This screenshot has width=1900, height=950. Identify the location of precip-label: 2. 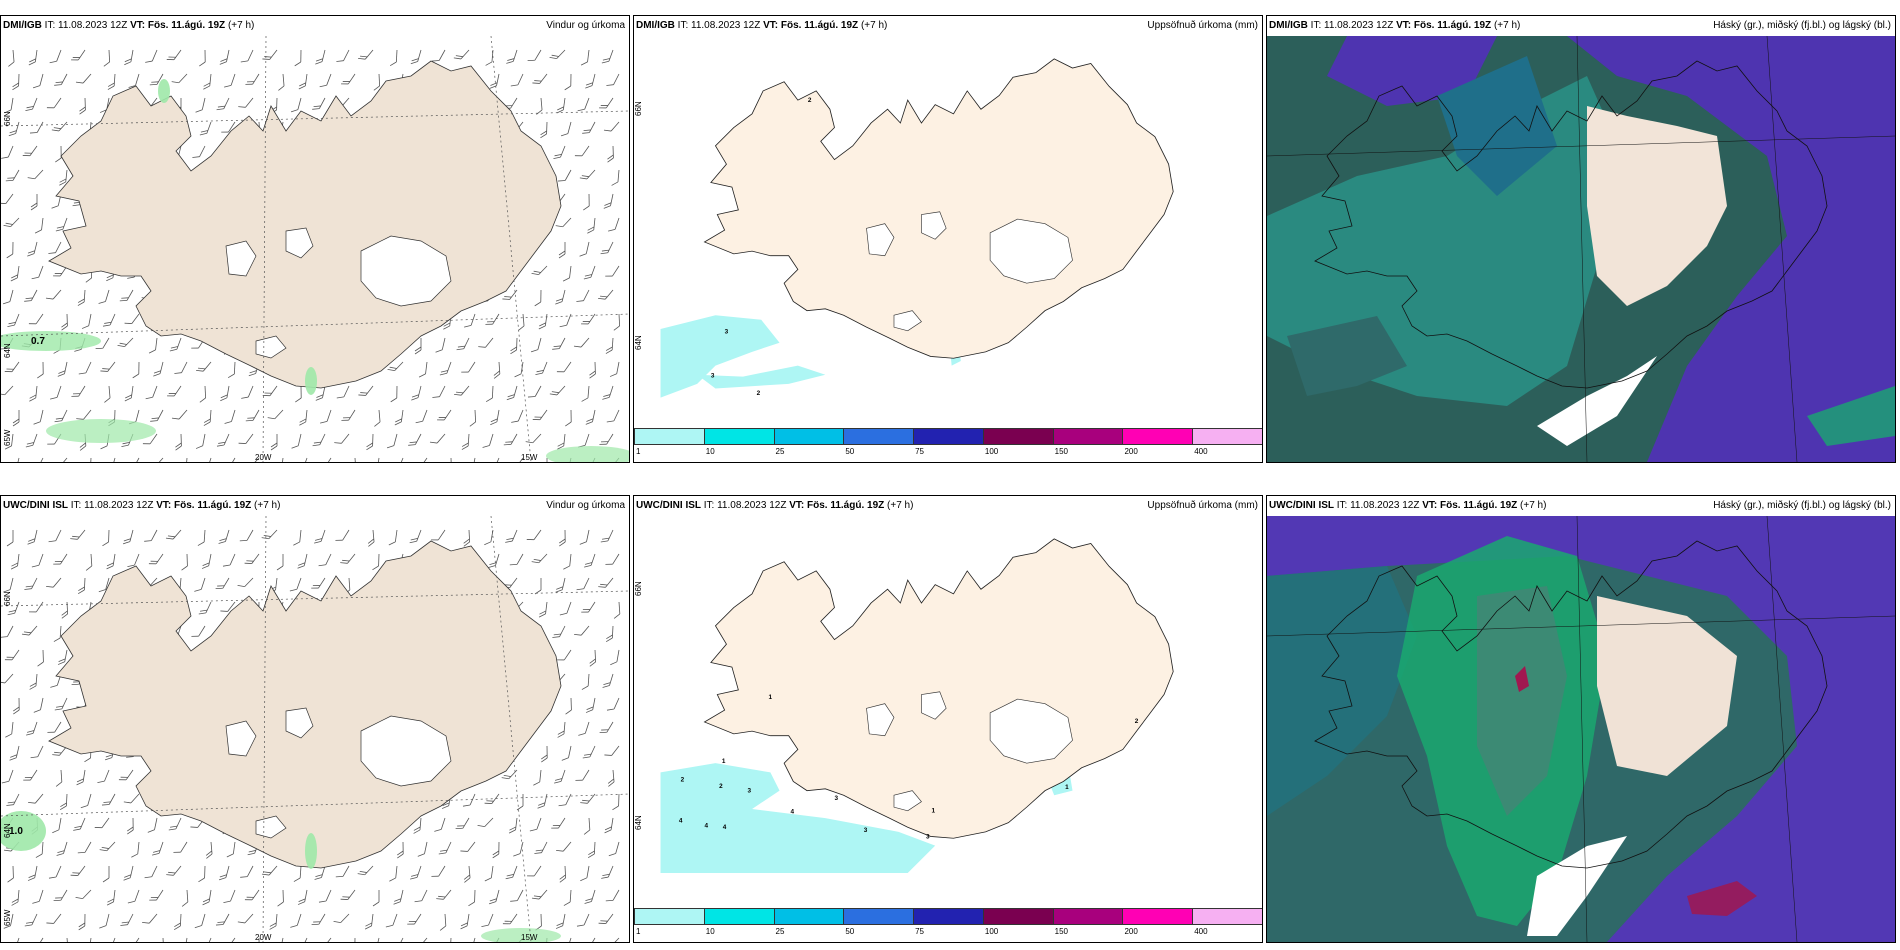
(683, 779).